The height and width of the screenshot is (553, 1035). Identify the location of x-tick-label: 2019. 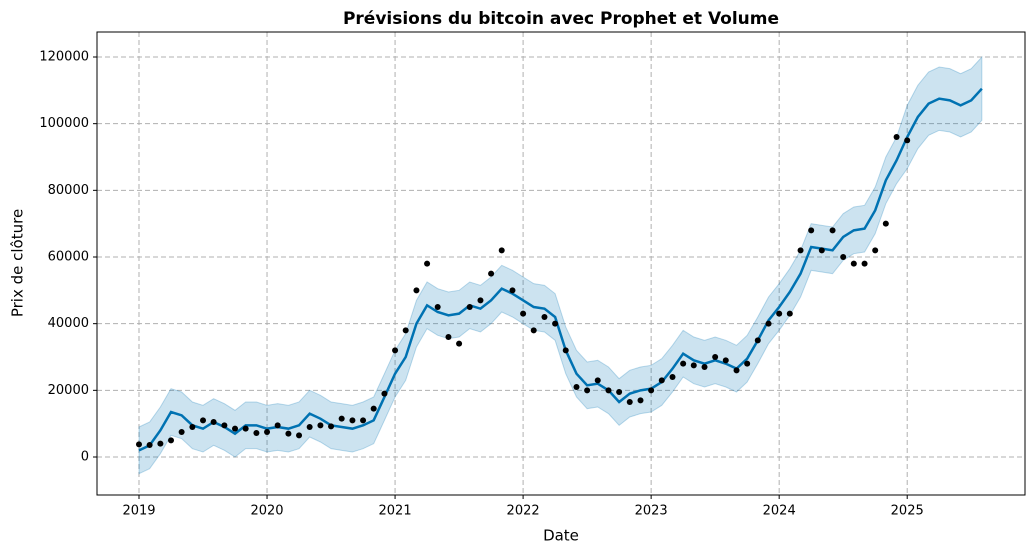
(138, 511).